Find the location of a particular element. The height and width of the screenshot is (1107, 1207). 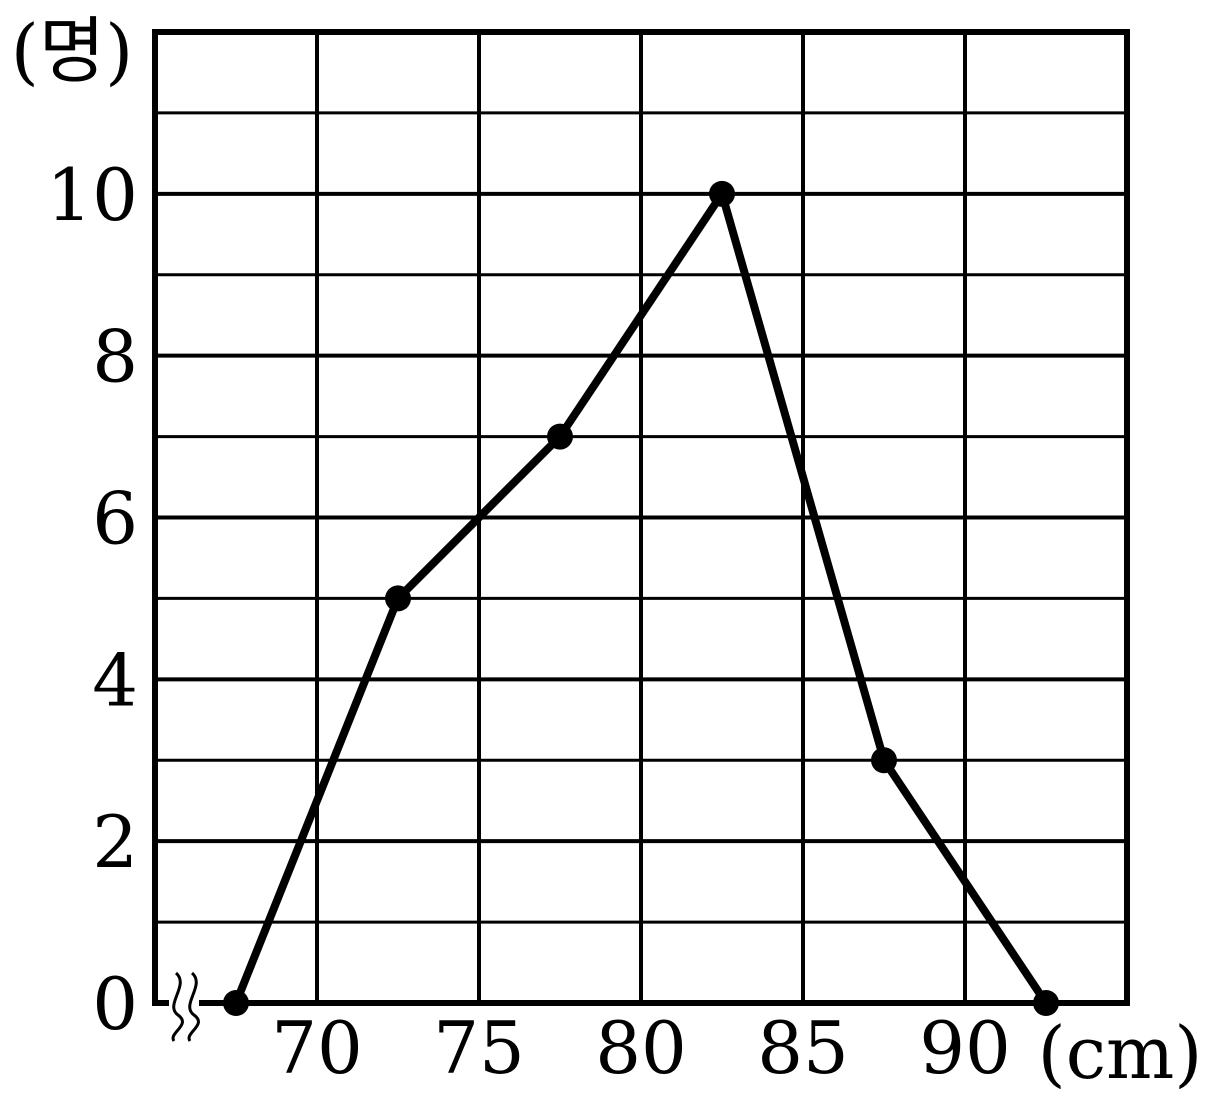

y-tick-label: 10 is located at coordinates (92, 195).